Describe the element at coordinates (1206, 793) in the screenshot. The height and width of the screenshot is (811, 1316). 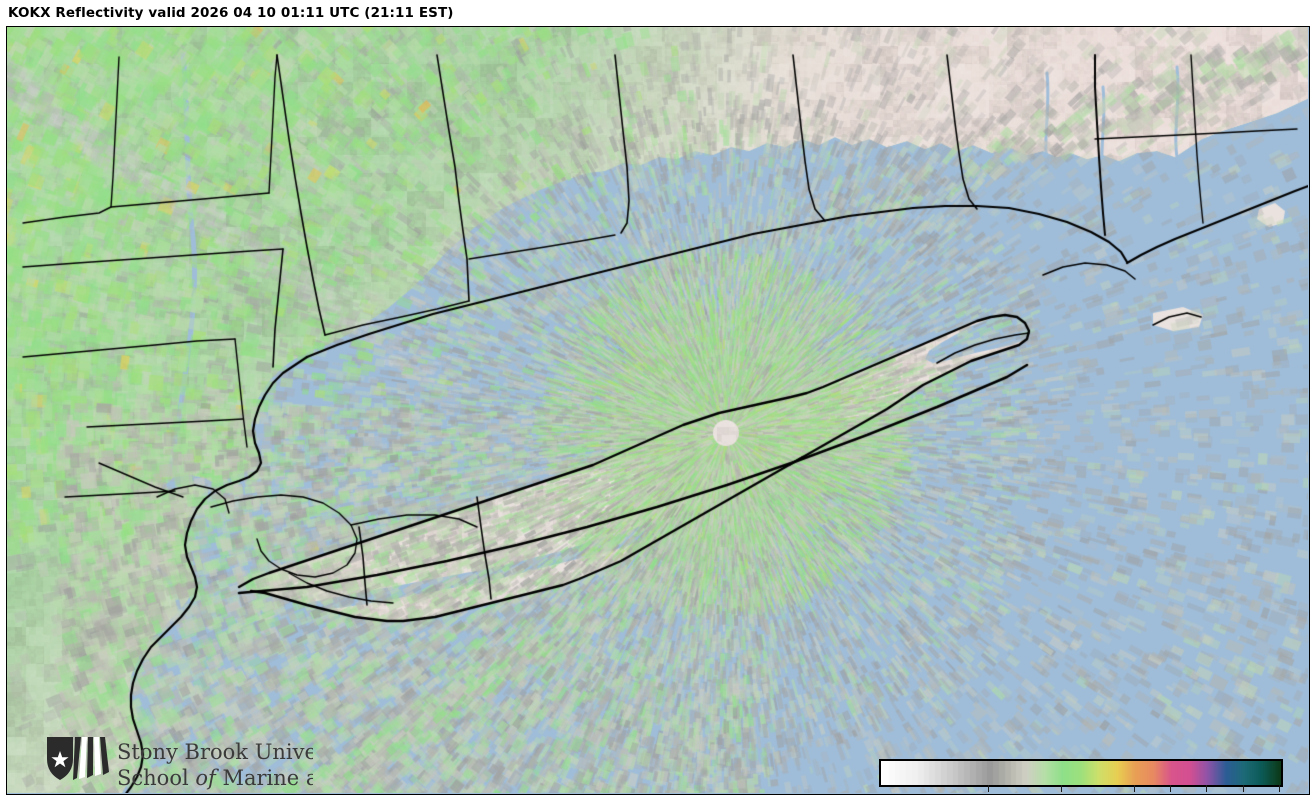
I see `colorbar-tick-label: 60` at that location.